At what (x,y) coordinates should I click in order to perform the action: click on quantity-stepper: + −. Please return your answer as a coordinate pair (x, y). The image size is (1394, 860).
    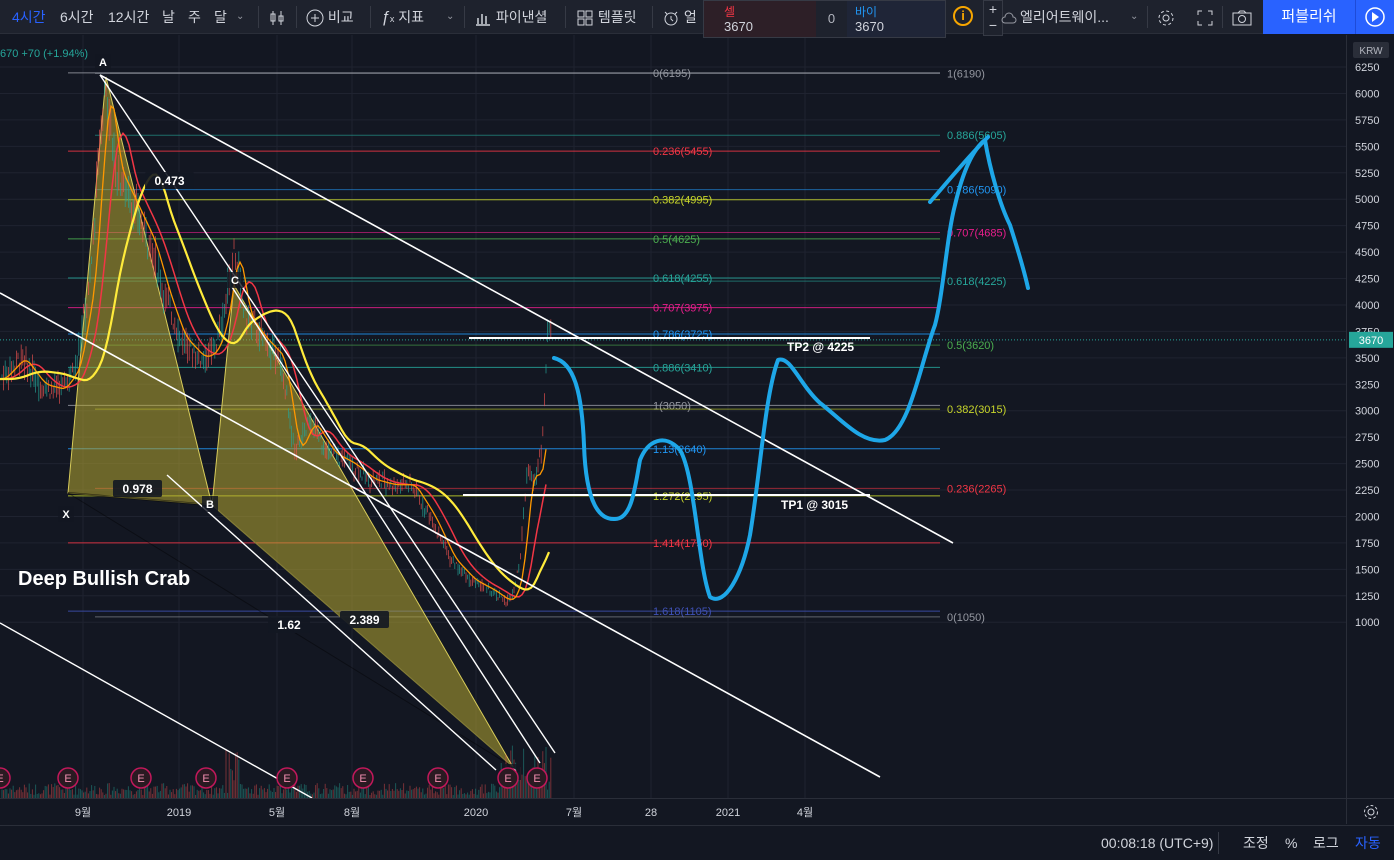
    Looking at the image, I should click on (993, 18).